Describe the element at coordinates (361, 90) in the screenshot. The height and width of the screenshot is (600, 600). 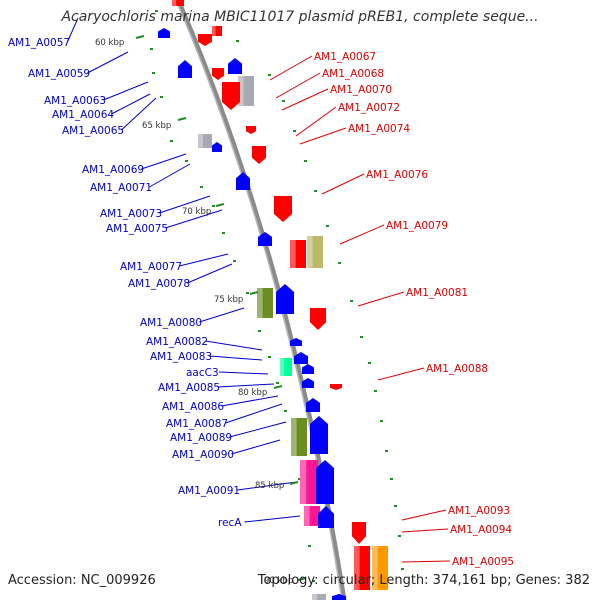
I see `gene-label: AM1_A0070` at that location.